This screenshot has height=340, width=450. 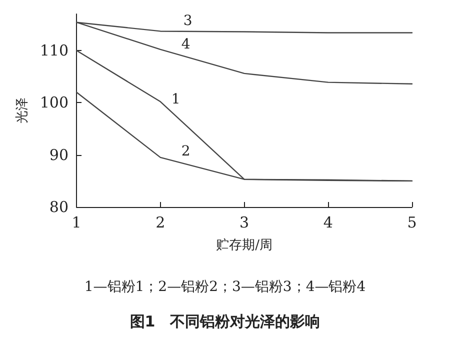 I want to click on x-tick-label: 2, so click(x=161, y=223).